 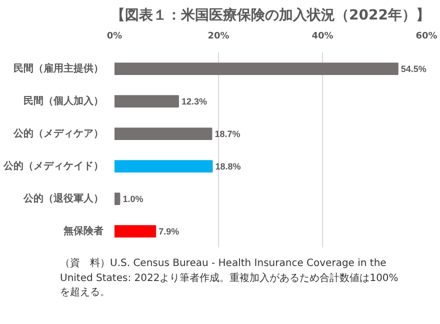 I want to click on data-label: 18.7%, so click(x=227, y=133).